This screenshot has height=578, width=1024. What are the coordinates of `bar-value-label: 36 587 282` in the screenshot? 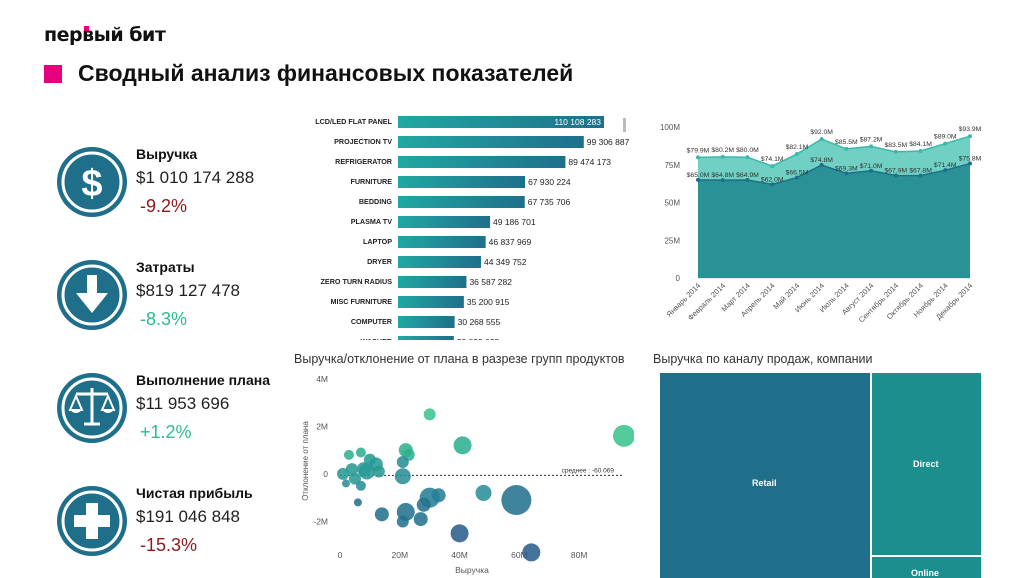 It's located at (490, 282).